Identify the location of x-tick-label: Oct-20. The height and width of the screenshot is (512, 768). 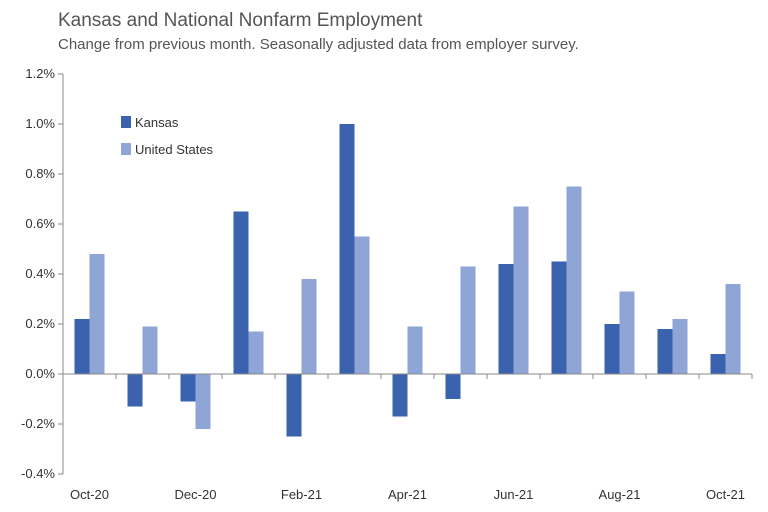
(89, 494).